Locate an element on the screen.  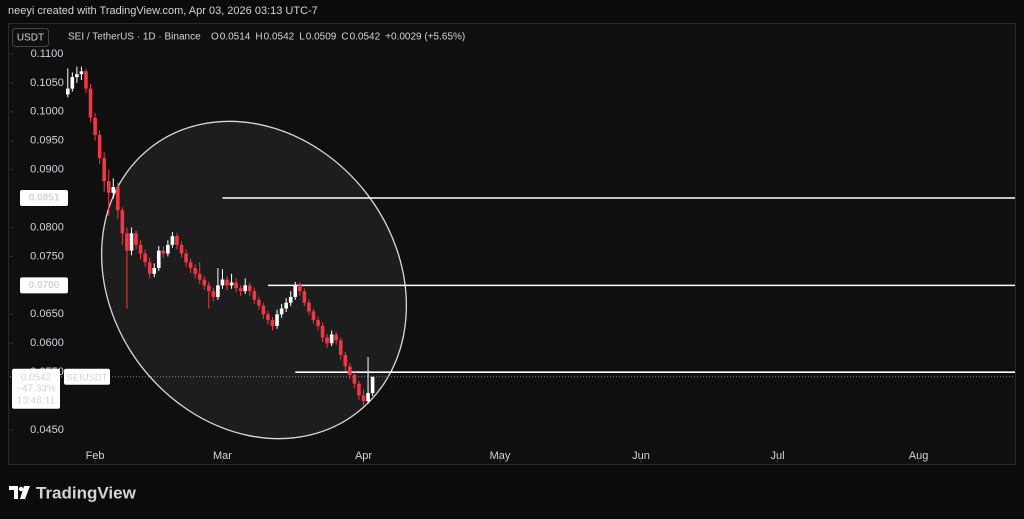
y-tick-label: 0.0600 is located at coordinates (47, 343).